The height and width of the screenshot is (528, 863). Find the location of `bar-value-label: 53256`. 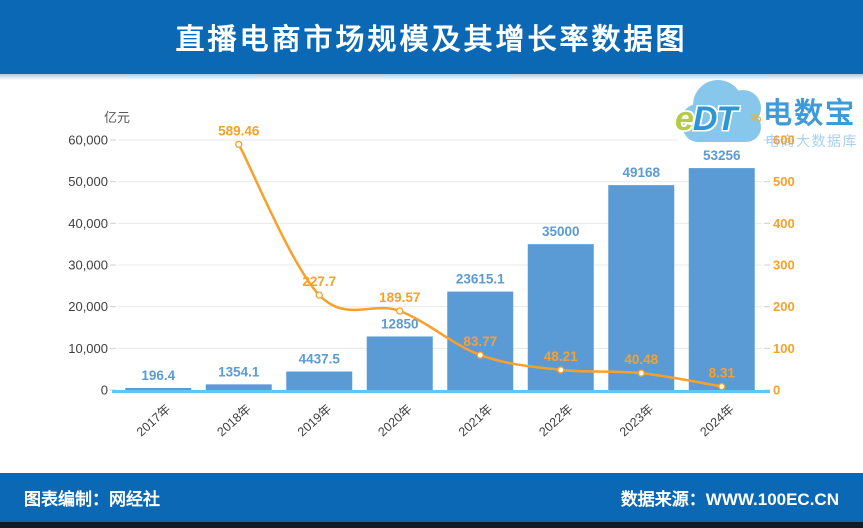

bar-value-label: 53256 is located at coordinates (722, 155).